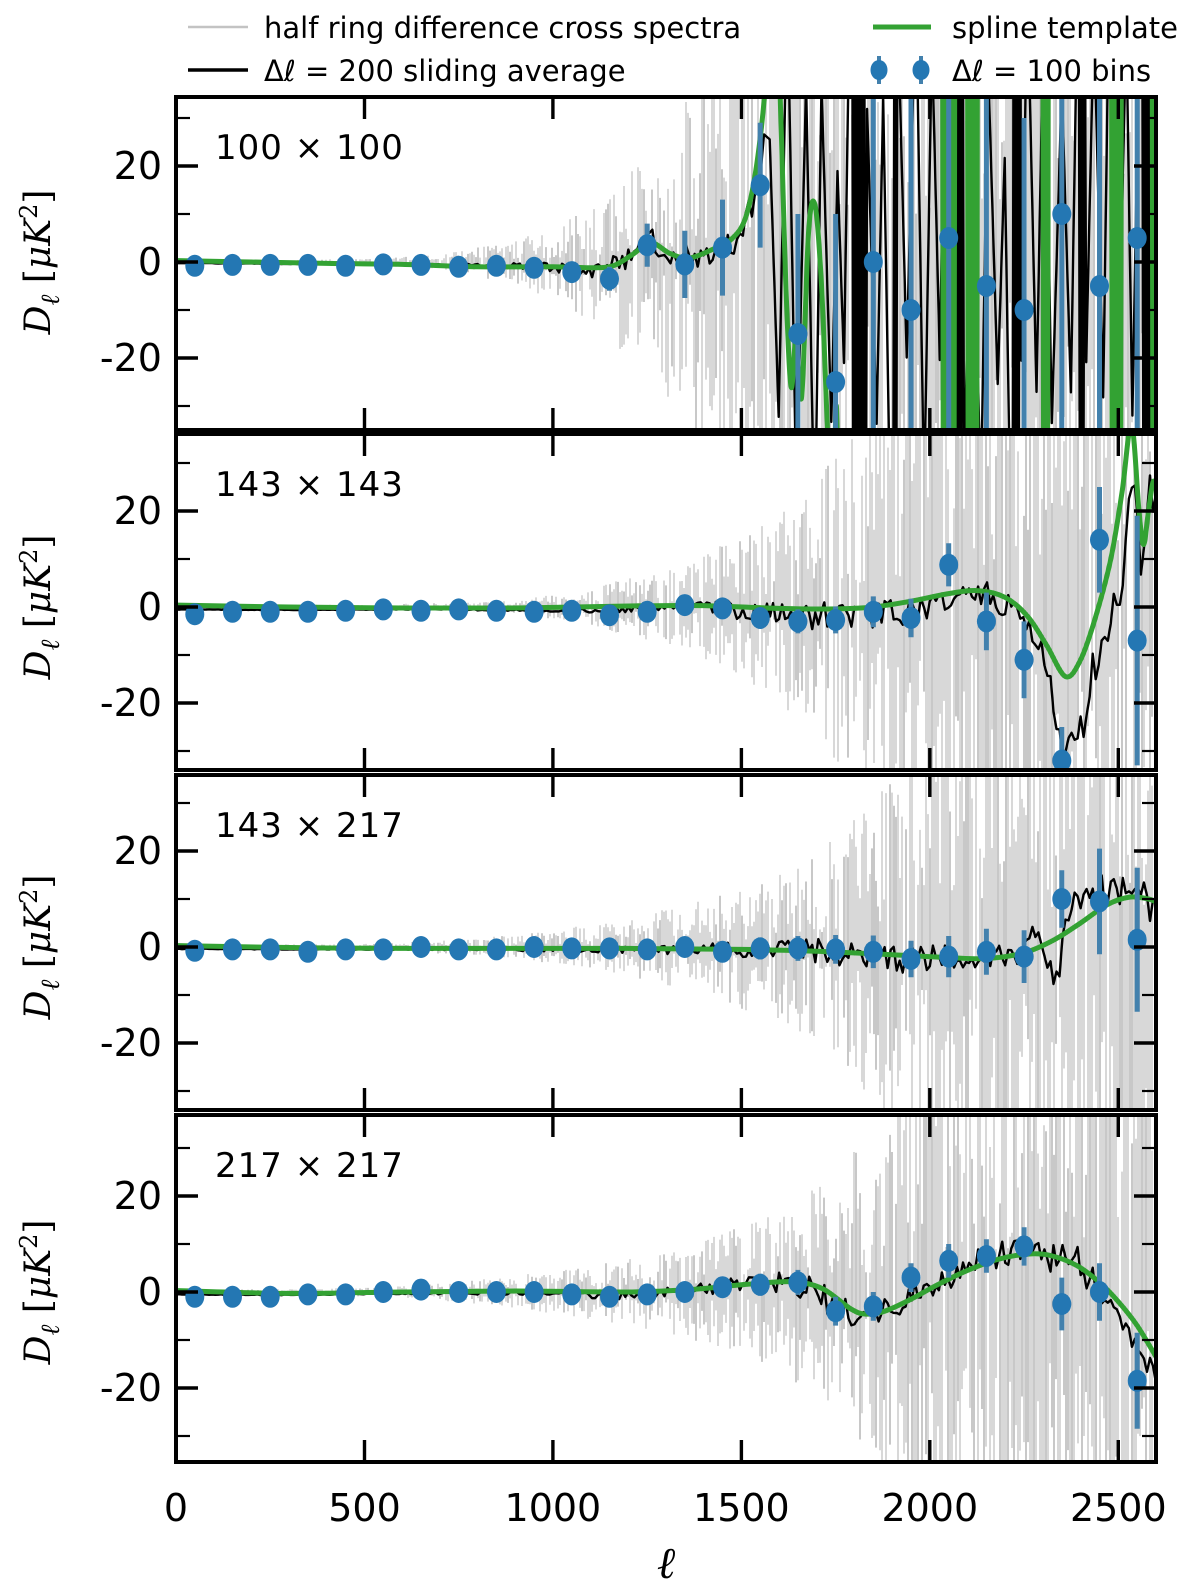 The height and width of the screenshot is (1593, 1200). Describe the element at coordinates (929, 1508) in the screenshot. I see `xtick-label: 2000` at that location.